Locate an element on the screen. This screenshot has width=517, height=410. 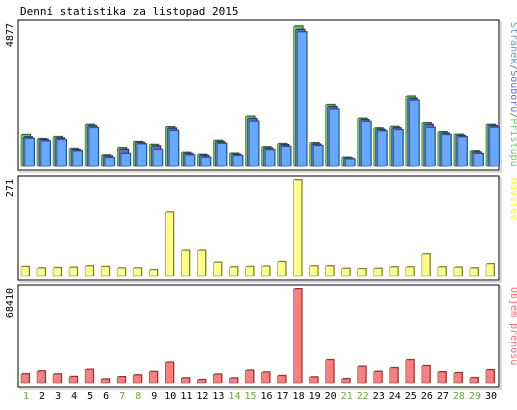
bar-návštěv-day-24 is located at coordinates (394, 271).